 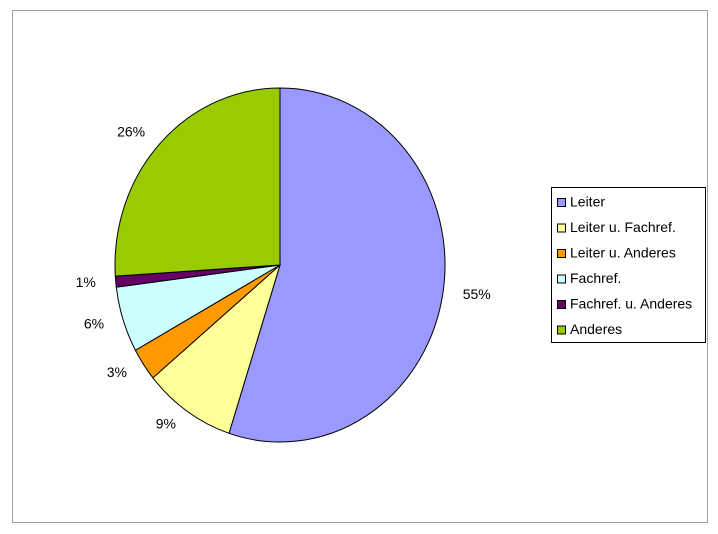 I want to click on data-label: 55%, so click(x=477, y=294).